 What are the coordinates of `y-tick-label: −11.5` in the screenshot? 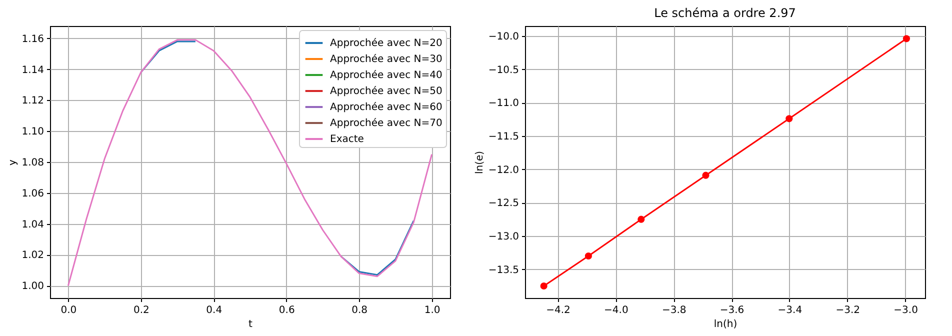 It's located at (503, 137).